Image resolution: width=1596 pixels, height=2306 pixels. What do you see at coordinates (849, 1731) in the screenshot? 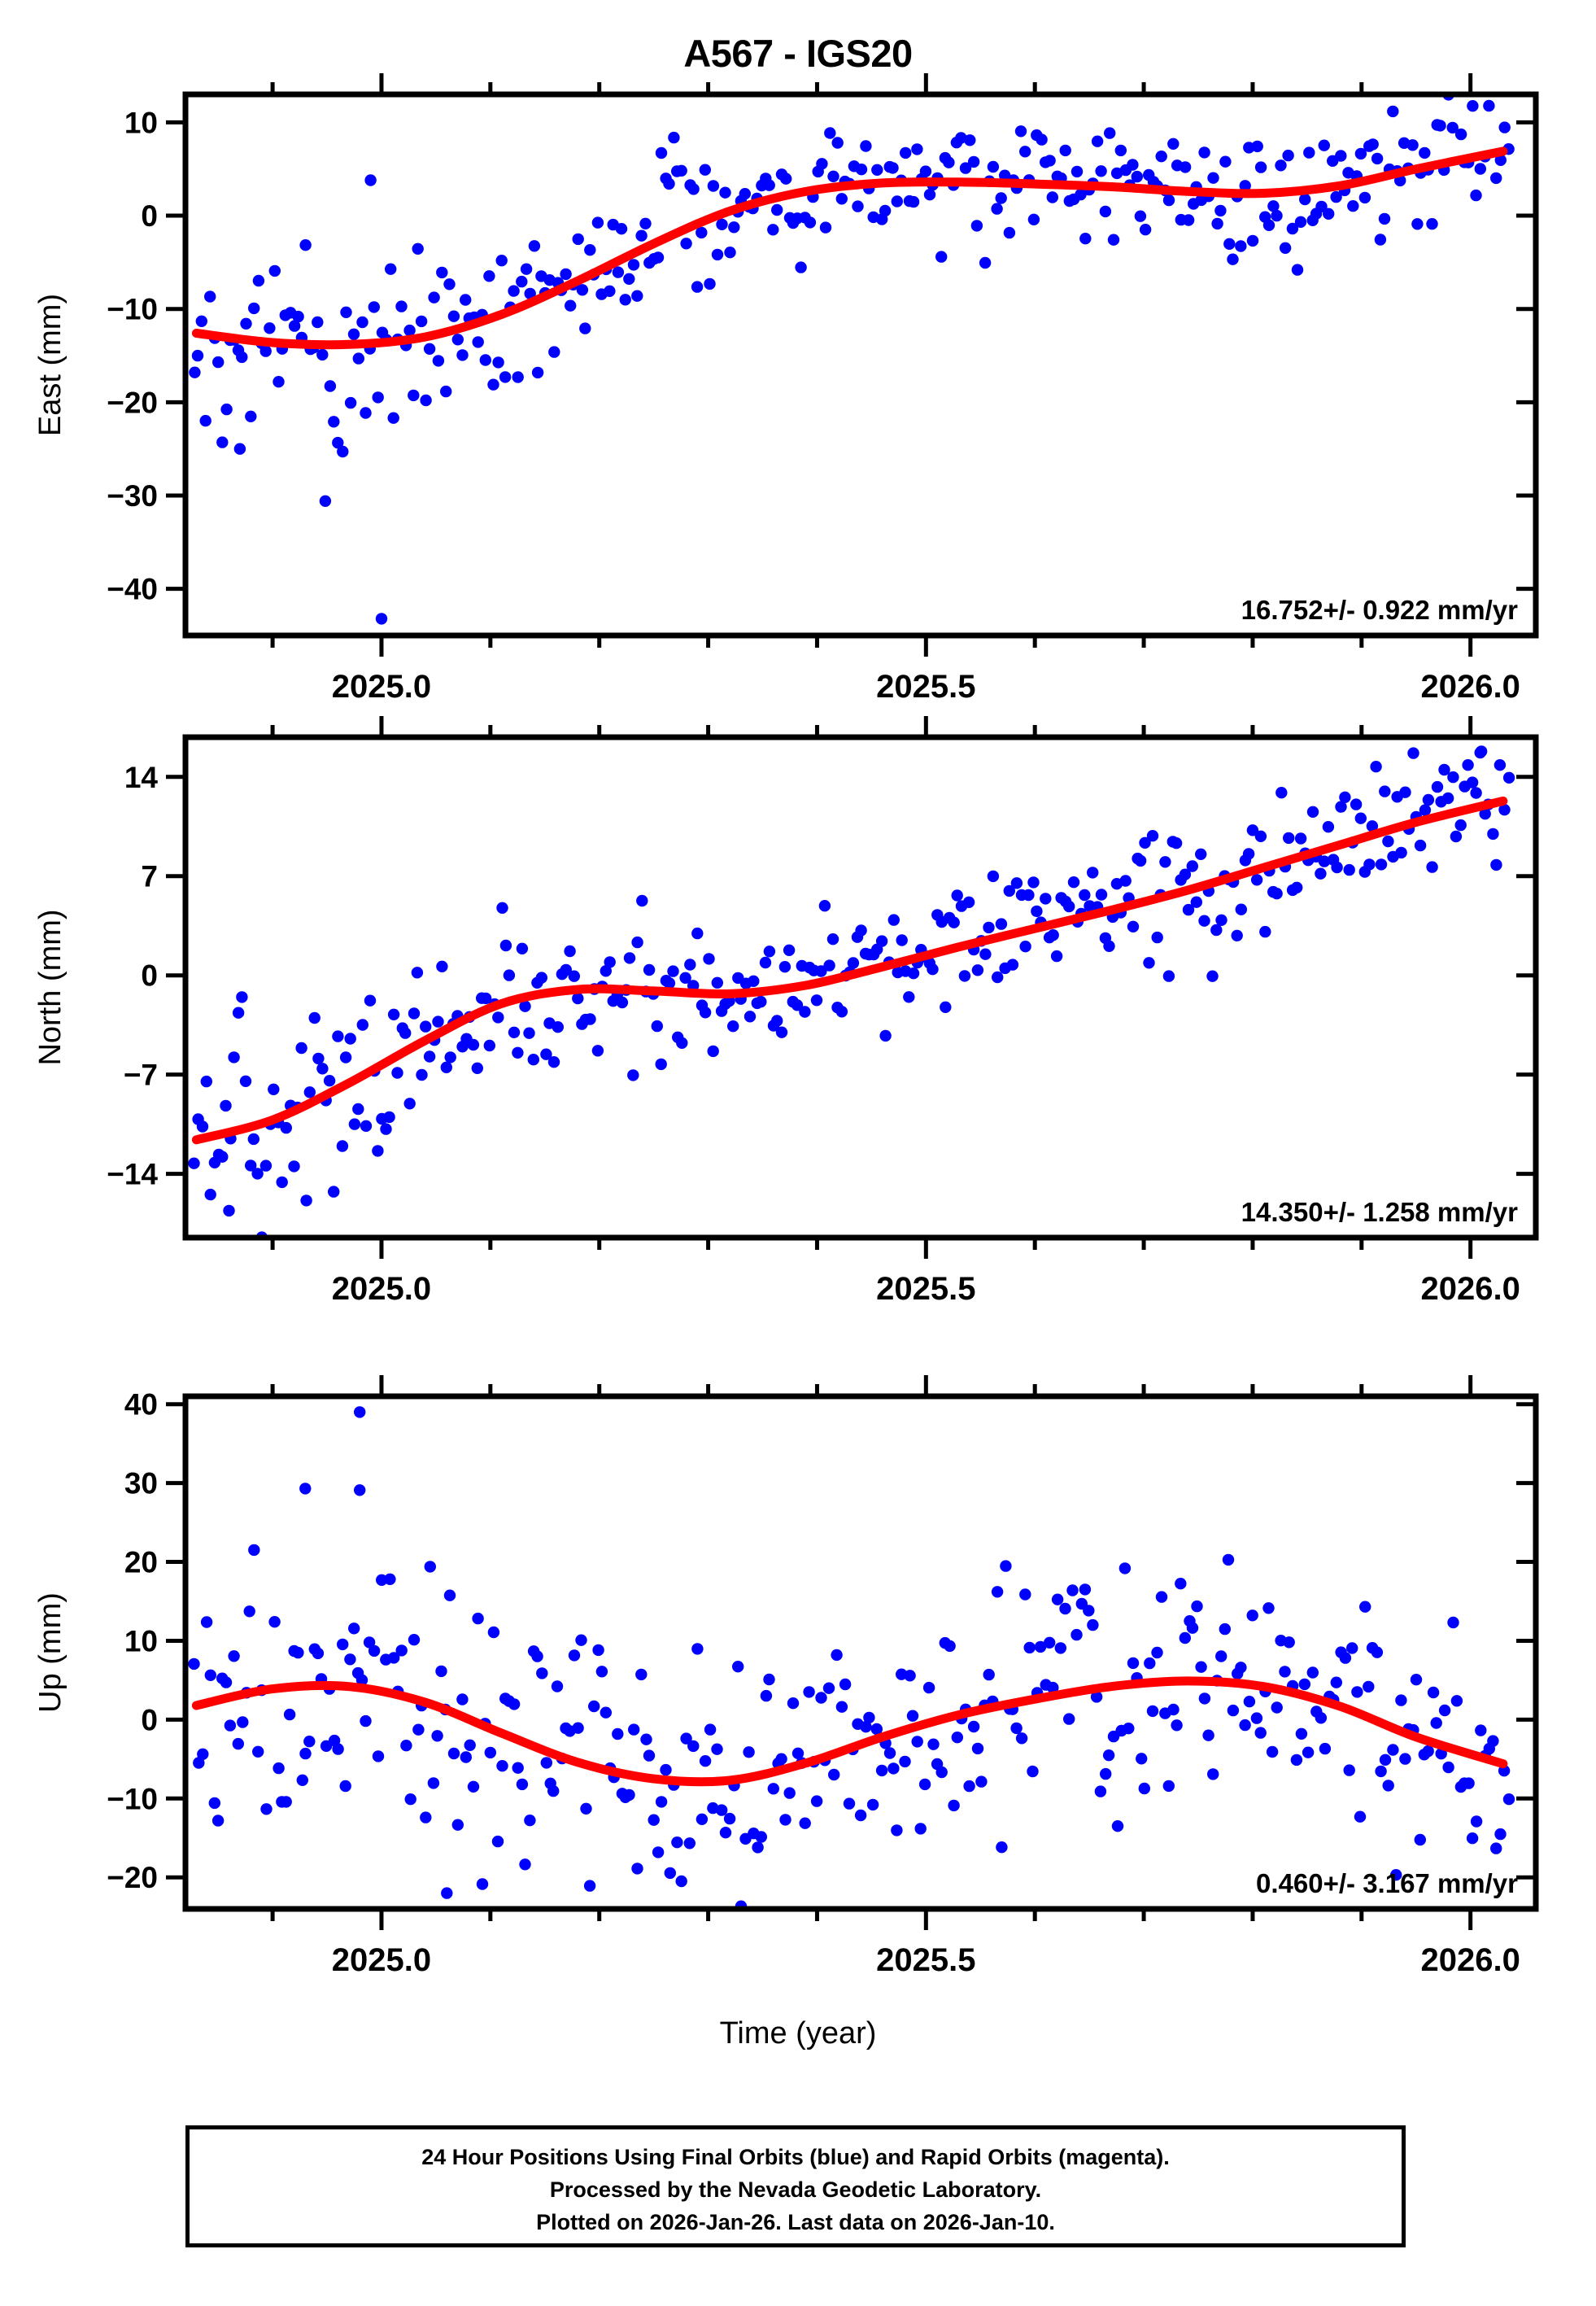
I see `trend-line-up` at bounding box center [849, 1731].